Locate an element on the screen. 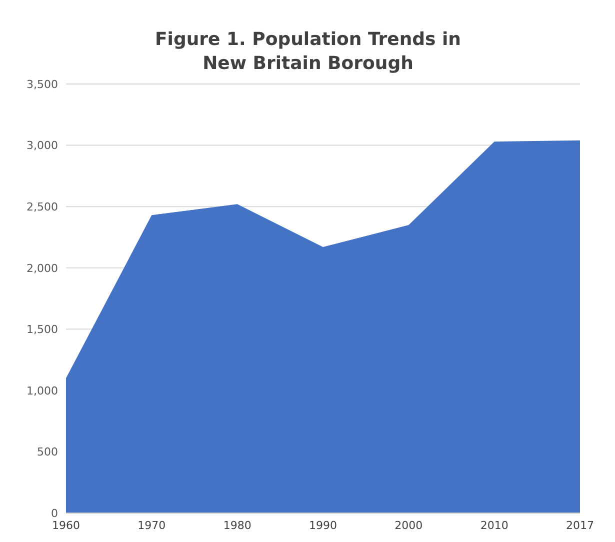 The height and width of the screenshot is (542, 615). chart-title: Figure 1. Population Trends in New Britain Borough is located at coordinates (308, 52).